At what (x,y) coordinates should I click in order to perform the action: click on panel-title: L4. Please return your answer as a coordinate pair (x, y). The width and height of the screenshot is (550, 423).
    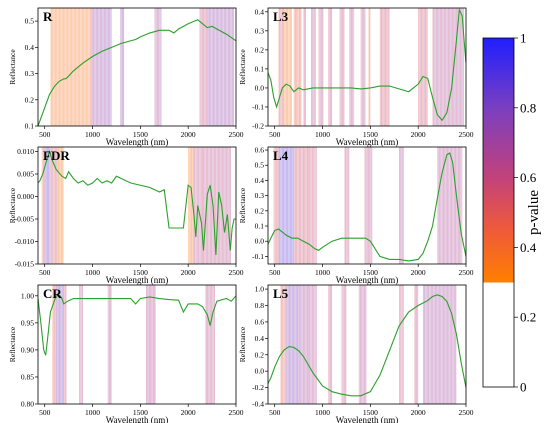
    Looking at the image, I should click on (281, 155).